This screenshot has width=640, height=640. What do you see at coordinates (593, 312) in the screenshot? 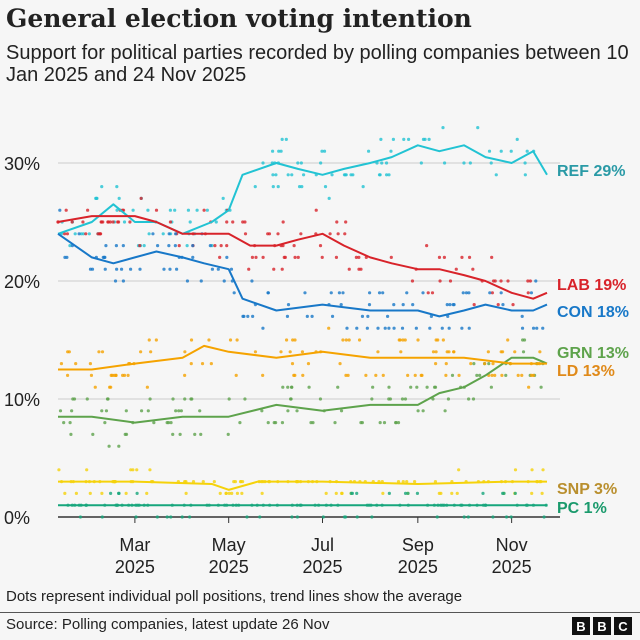
I see `series-label-con: CON 18%` at bounding box center [593, 312].